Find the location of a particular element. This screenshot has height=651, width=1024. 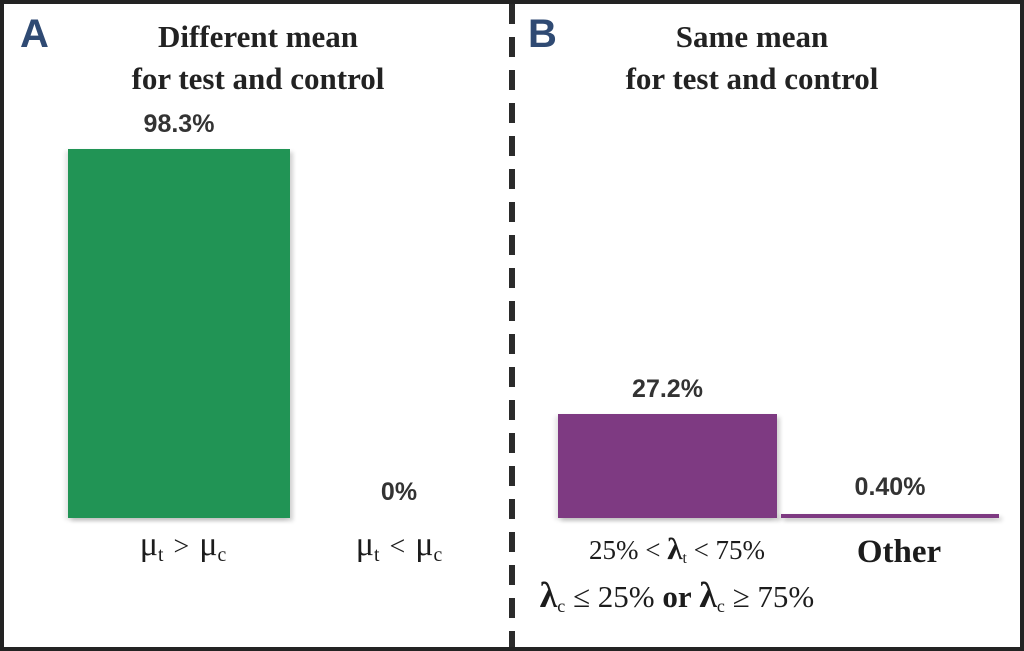

panel-divider-dashed-line is located at coordinates (512, 325).